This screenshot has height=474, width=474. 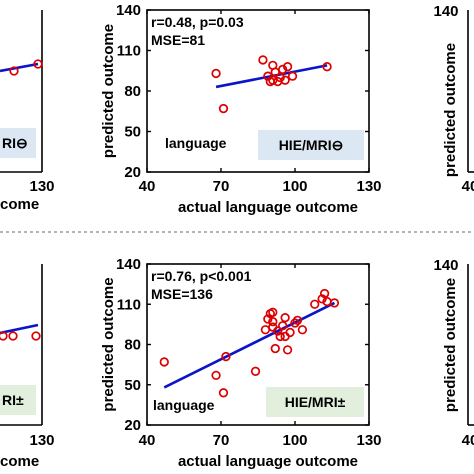 What do you see at coordinates (249, 345) in the screenshot?
I see `regression-line` at bounding box center [249, 345].